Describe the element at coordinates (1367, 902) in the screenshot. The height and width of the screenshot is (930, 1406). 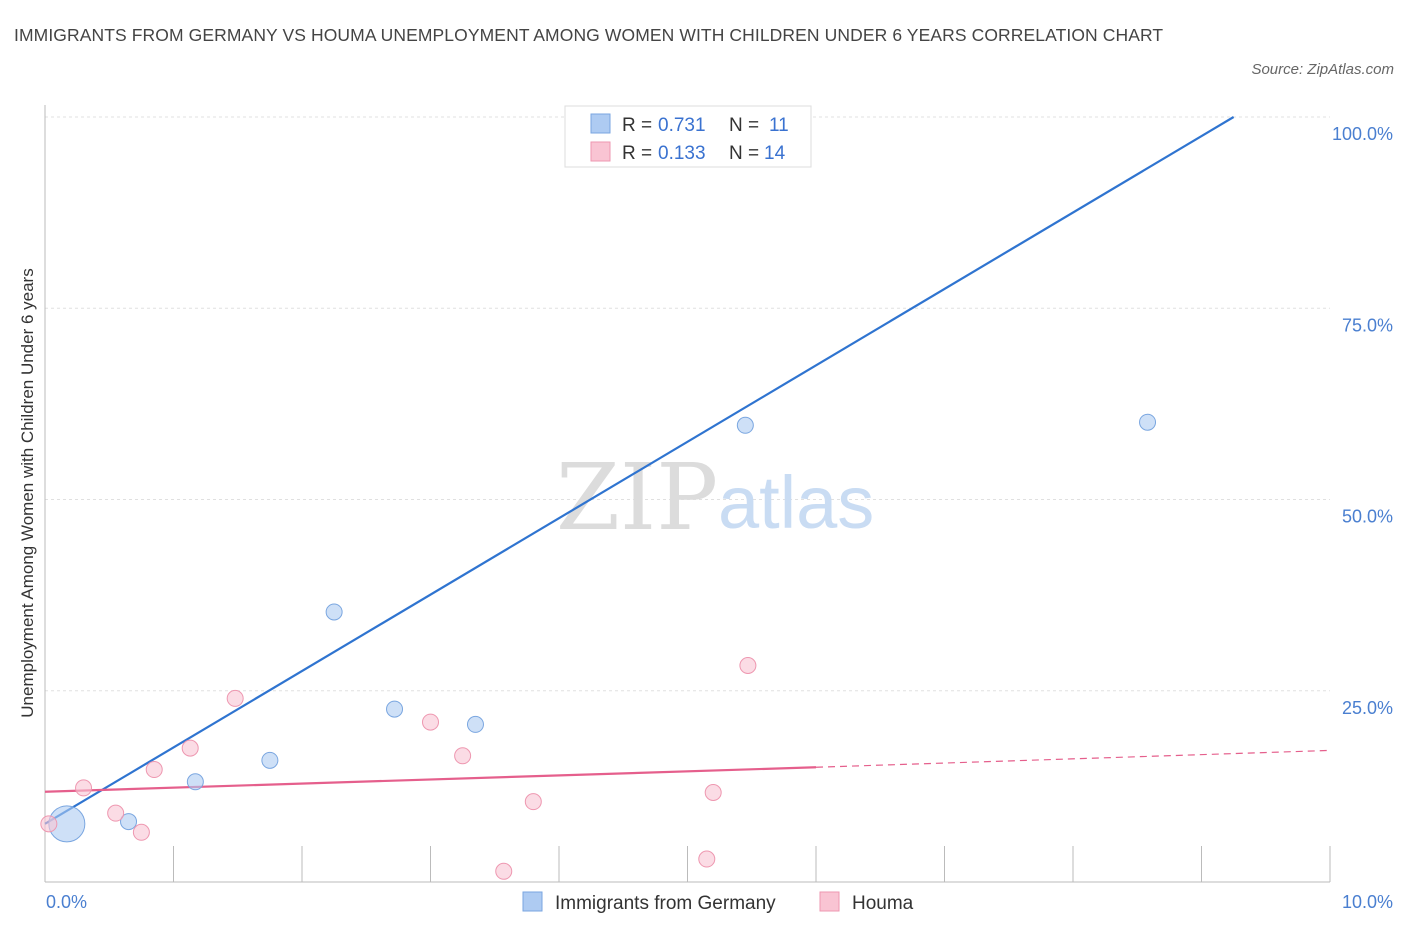
I see `x-tick-label-end: 10.0%` at that location.